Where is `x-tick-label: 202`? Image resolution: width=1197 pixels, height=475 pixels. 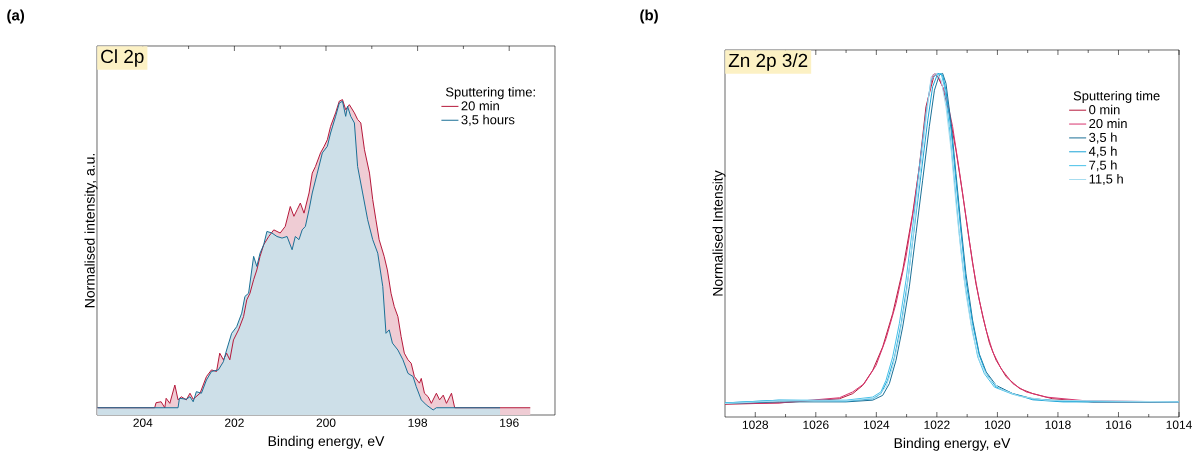 x-tick-label: 202 is located at coordinates (234, 422).